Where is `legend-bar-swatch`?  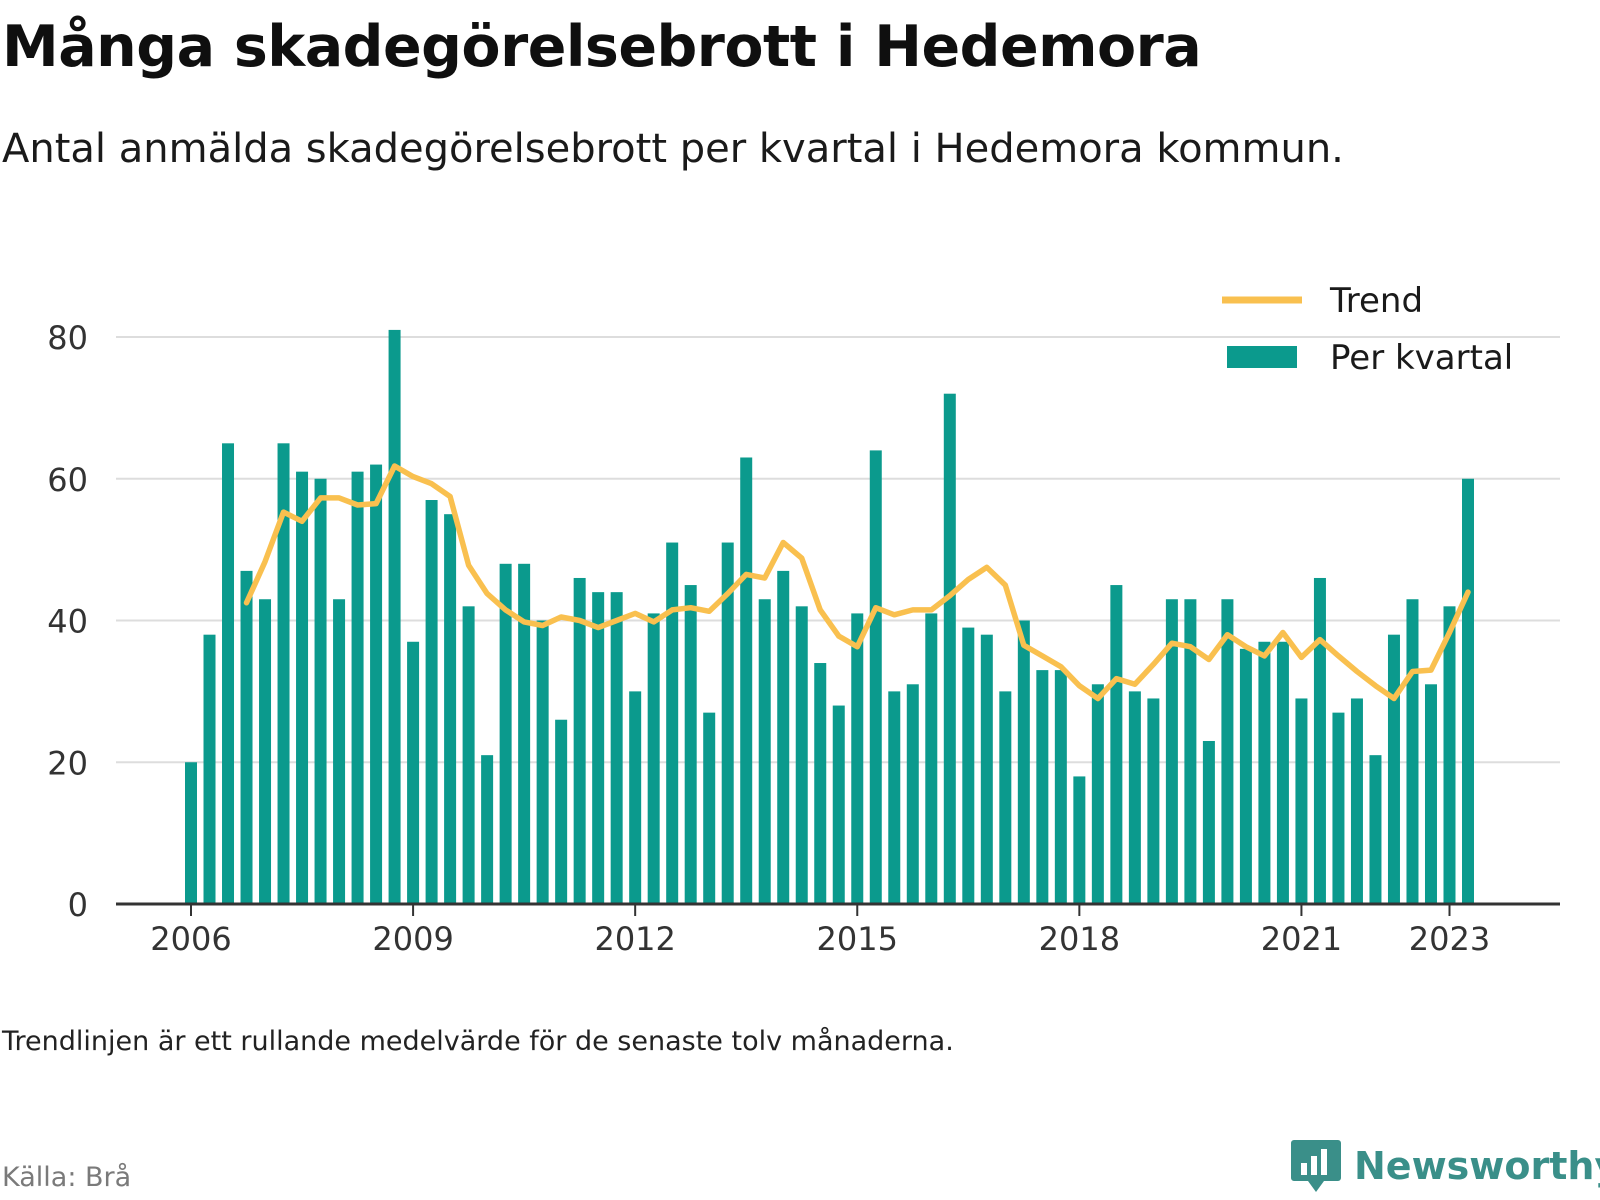 legend-bar-swatch is located at coordinates (1262, 357).